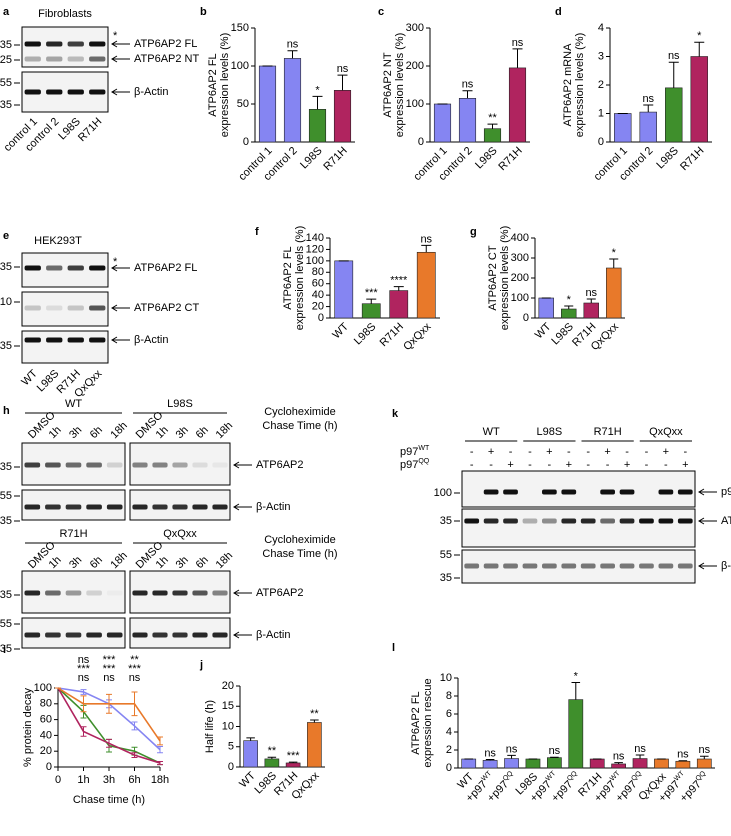  Describe the element at coordinates (601, 113) in the screenshot. I see `y-tick-label: 1` at that location.